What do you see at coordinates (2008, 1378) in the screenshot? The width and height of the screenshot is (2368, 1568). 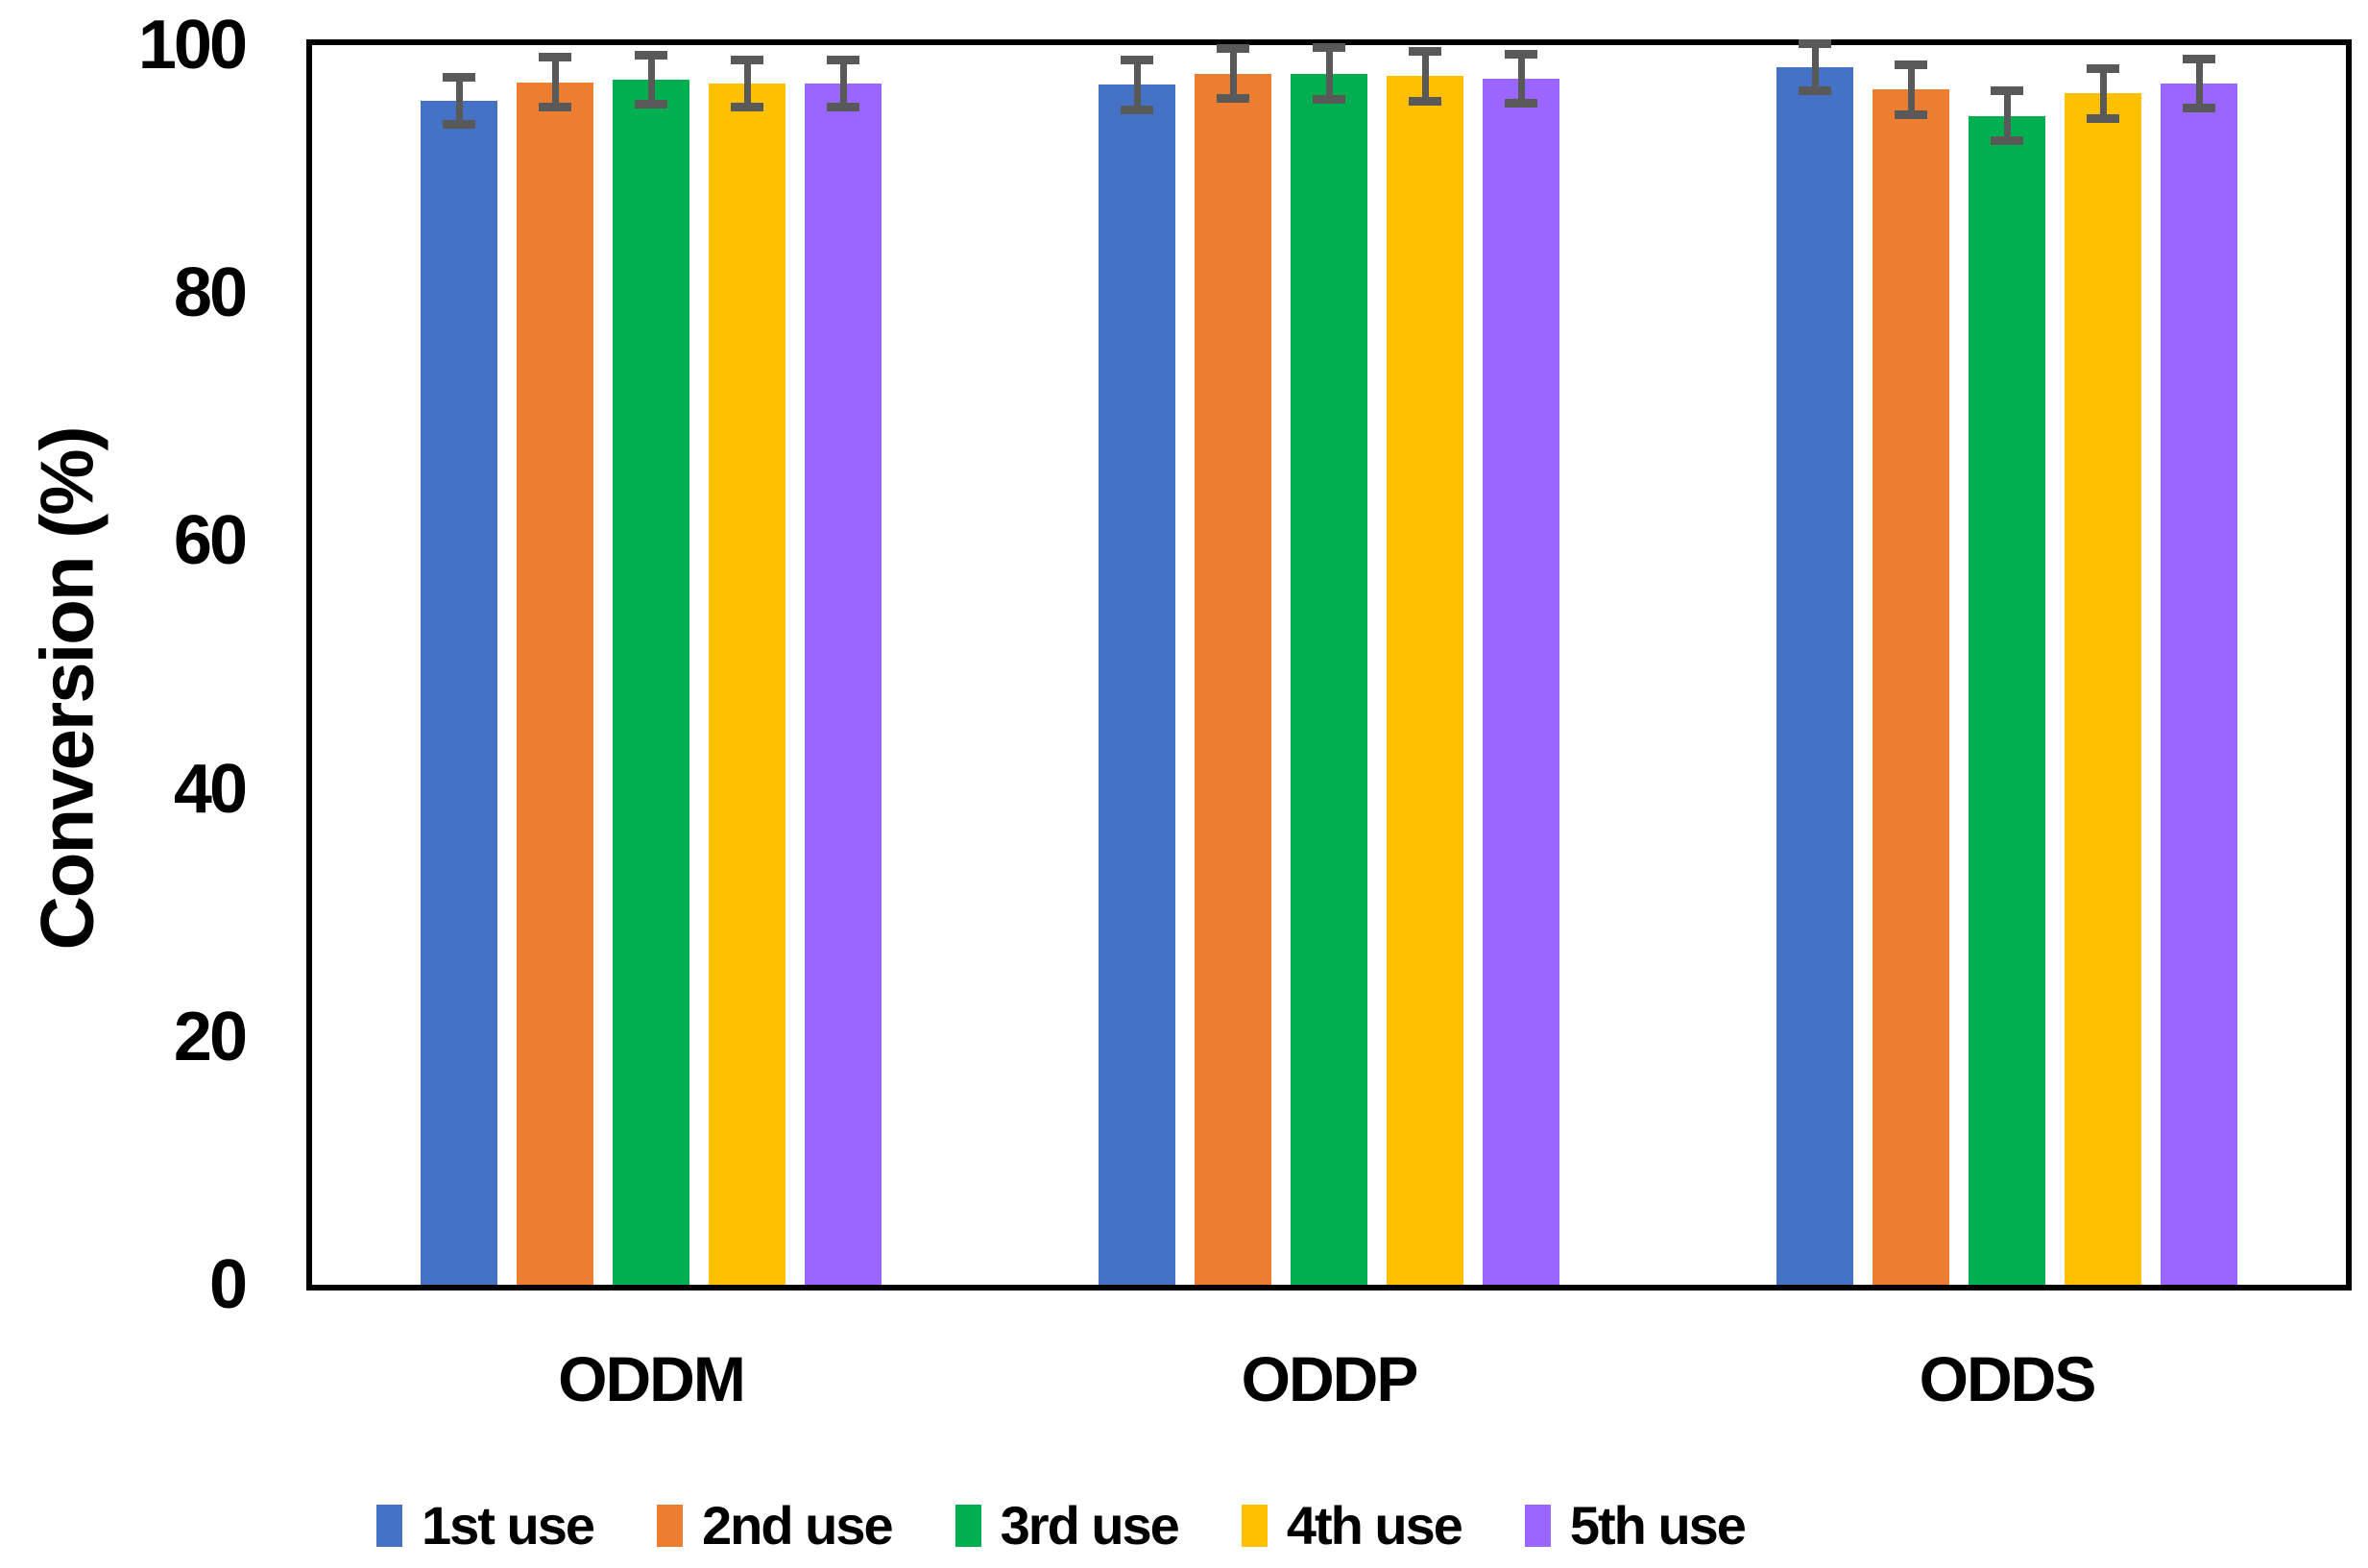 I see `x-category-label: ODDS` at bounding box center [2008, 1378].